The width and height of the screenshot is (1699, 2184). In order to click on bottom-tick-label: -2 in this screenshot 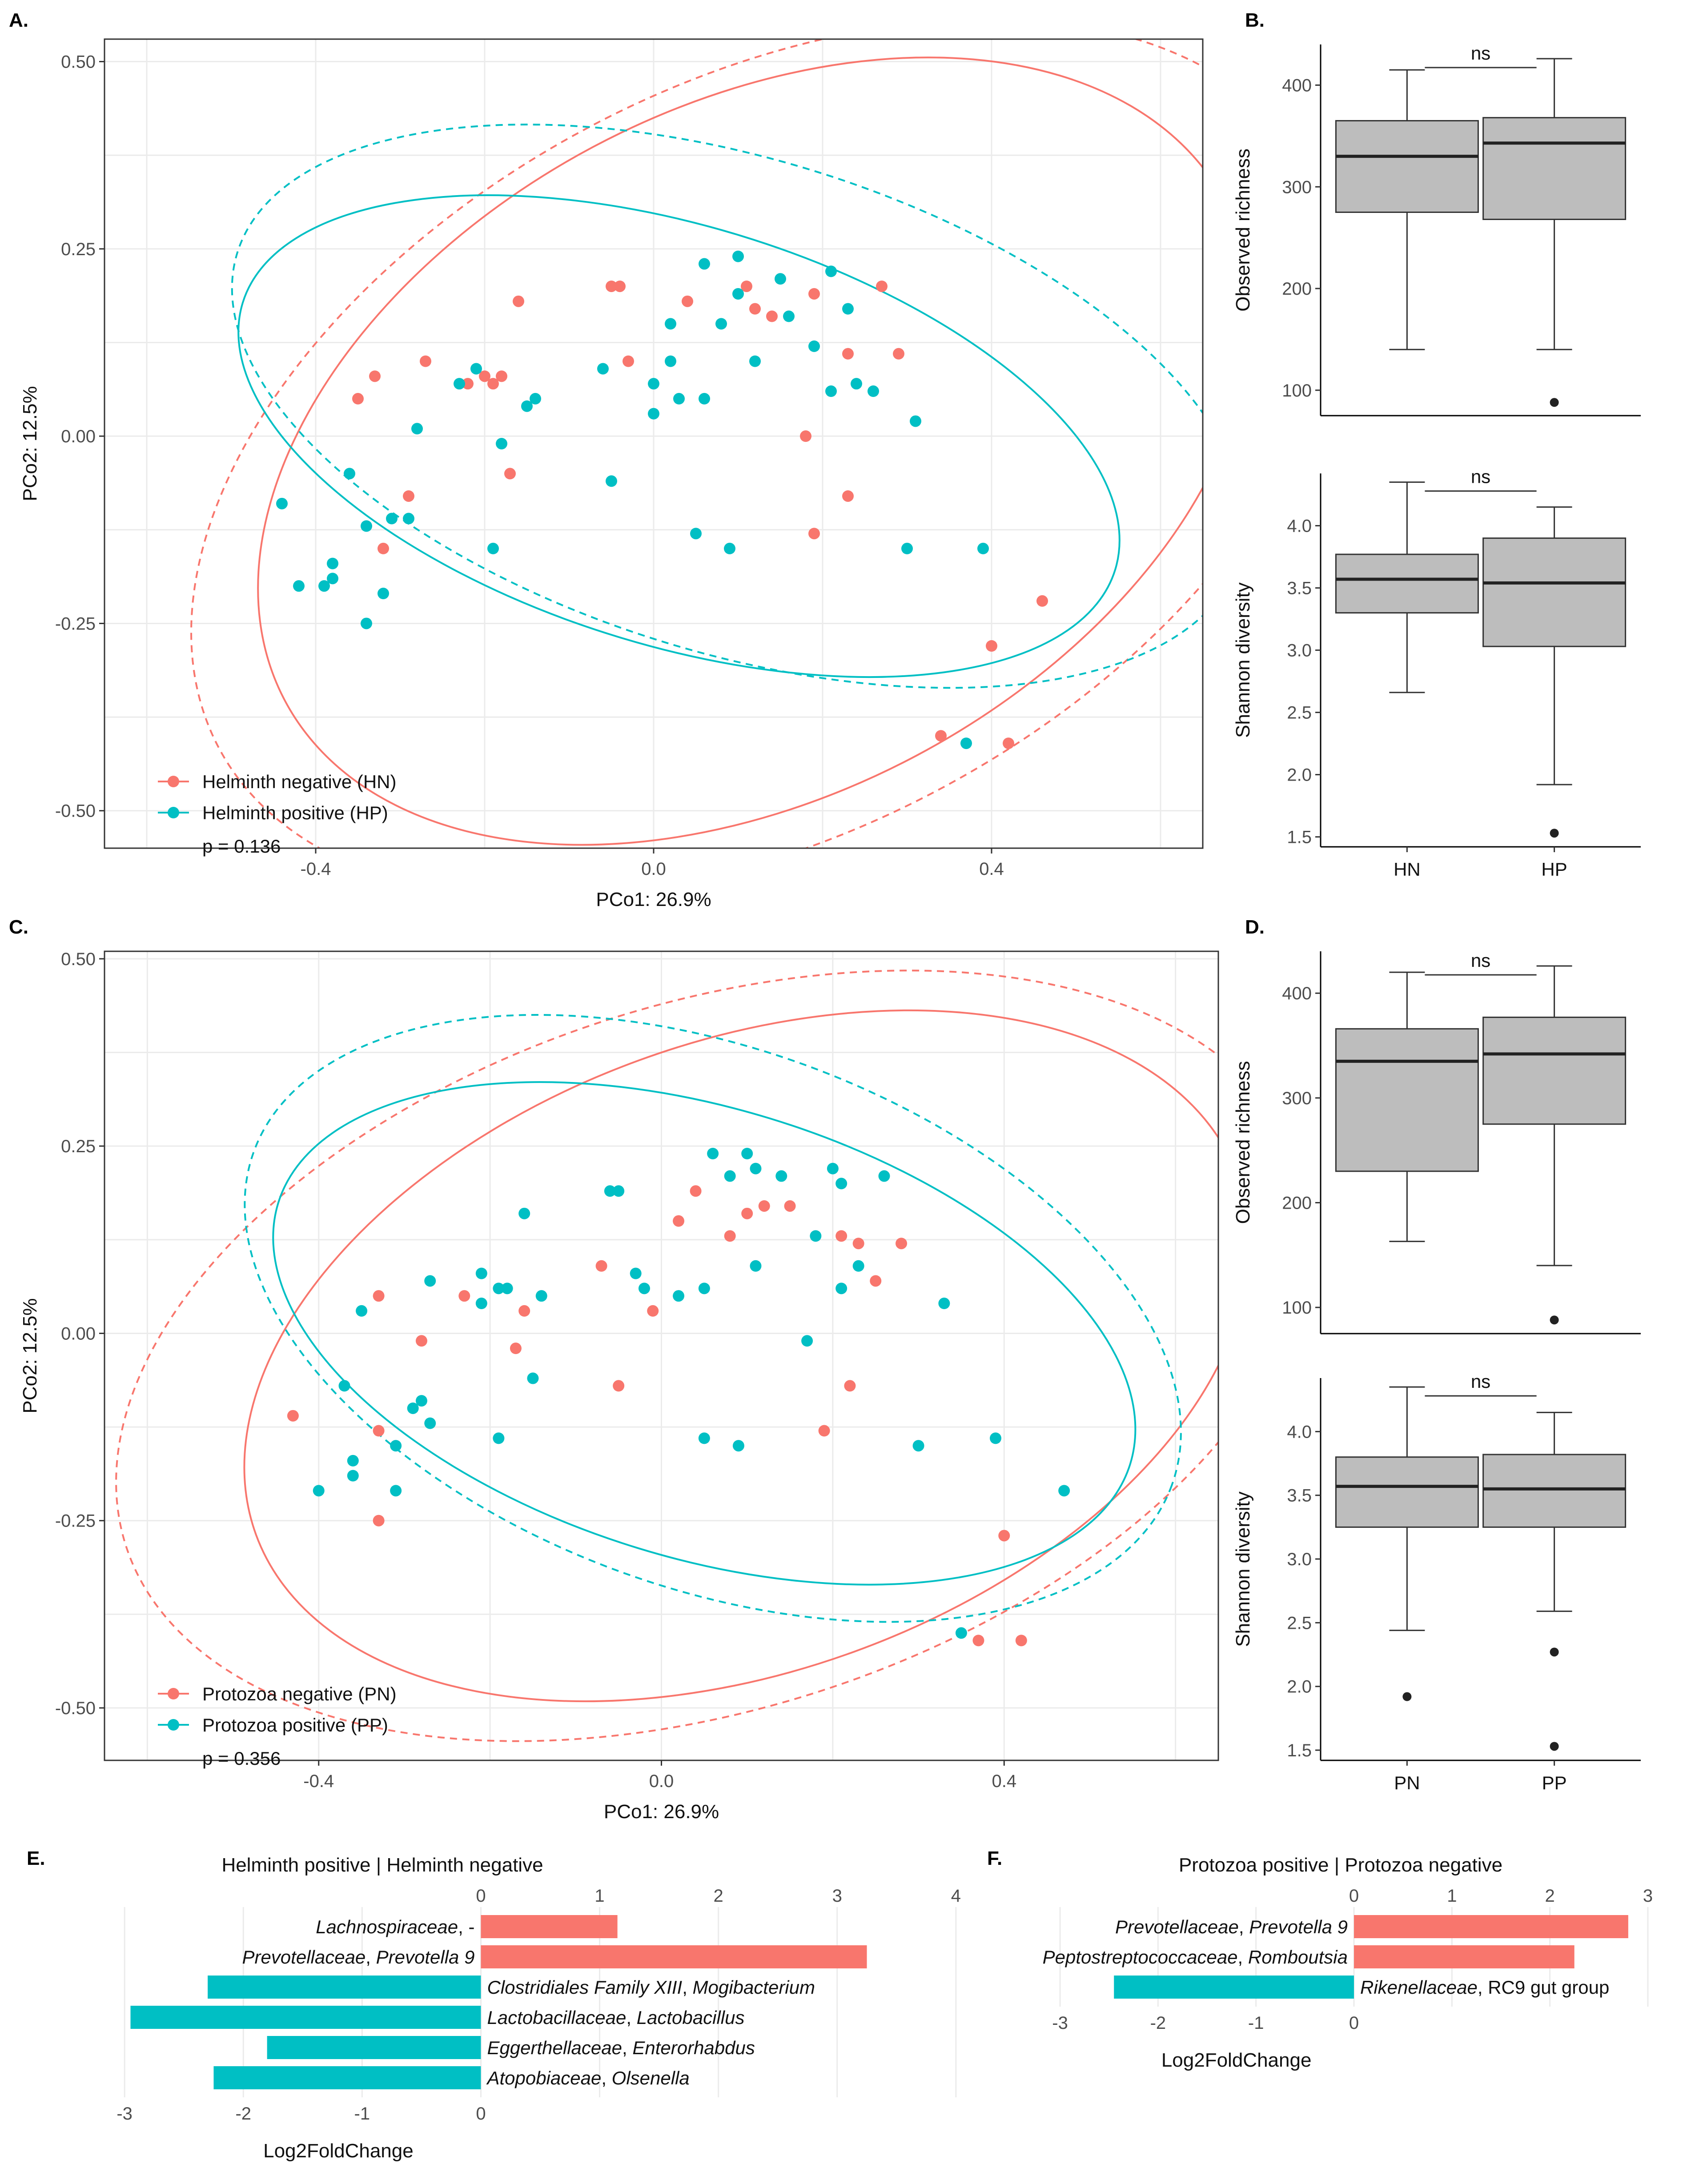, I will do `click(243, 2114)`.